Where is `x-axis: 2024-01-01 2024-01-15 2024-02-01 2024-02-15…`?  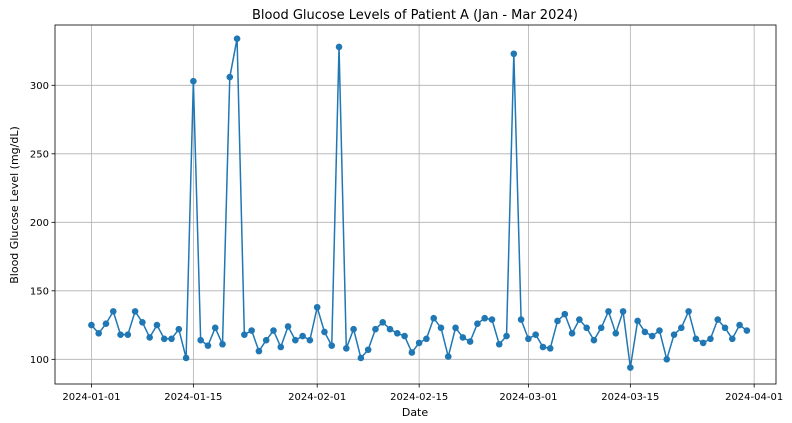 x-axis: 2024-01-01 2024-01-15 2024-02-01 2024-02-15… is located at coordinates (422, 393).